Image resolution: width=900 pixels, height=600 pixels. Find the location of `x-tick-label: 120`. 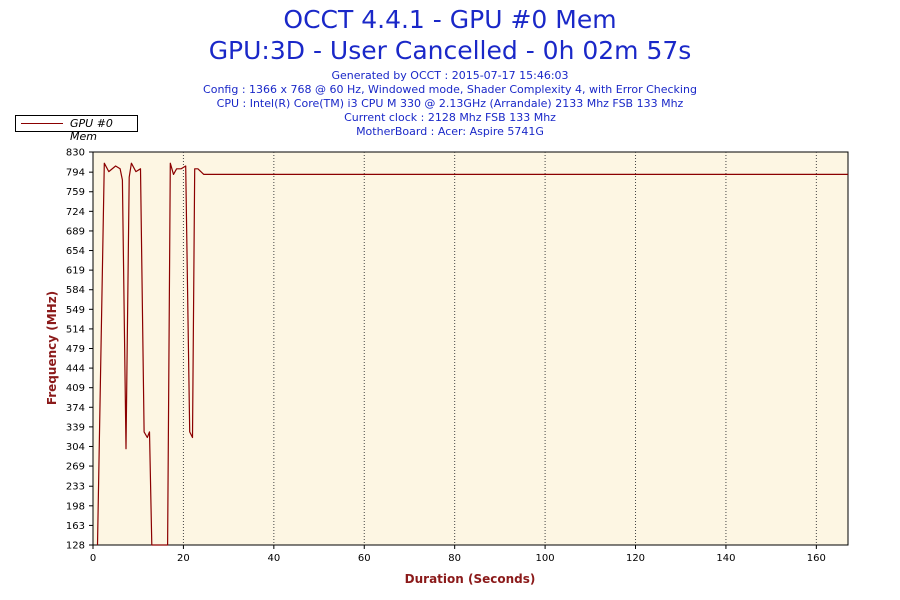

x-tick-label: 120 is located at coordinates (635, 558).